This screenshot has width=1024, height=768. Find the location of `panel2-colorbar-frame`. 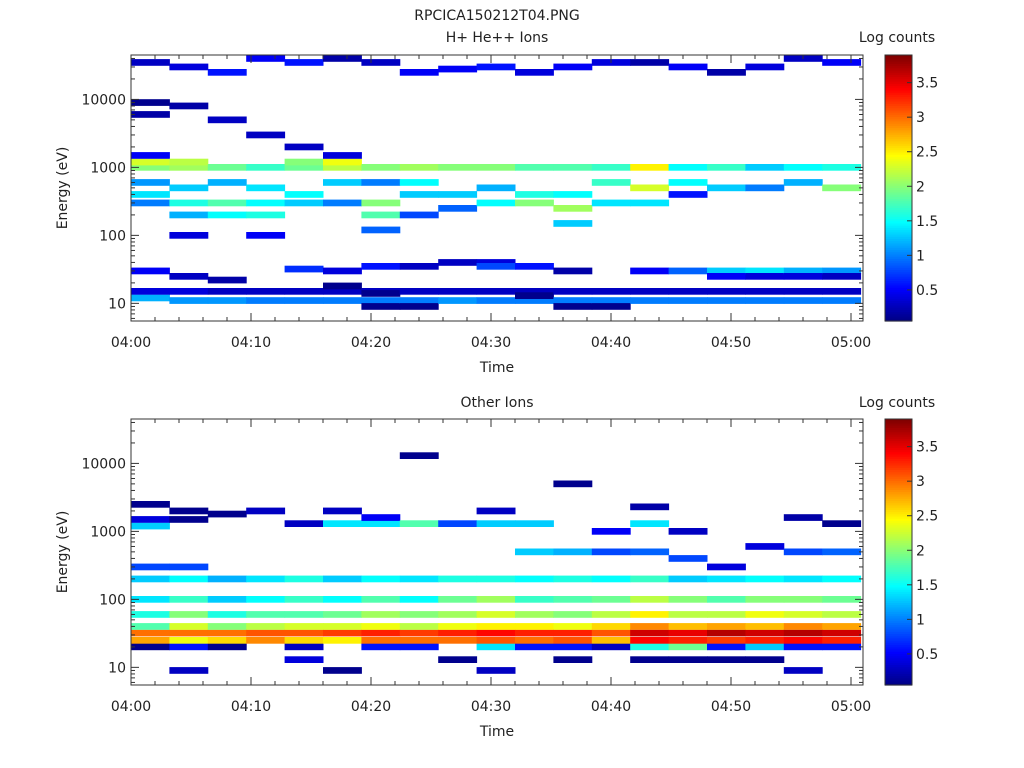

panel2-colorbar-frame is located at coordinates (898, 552).